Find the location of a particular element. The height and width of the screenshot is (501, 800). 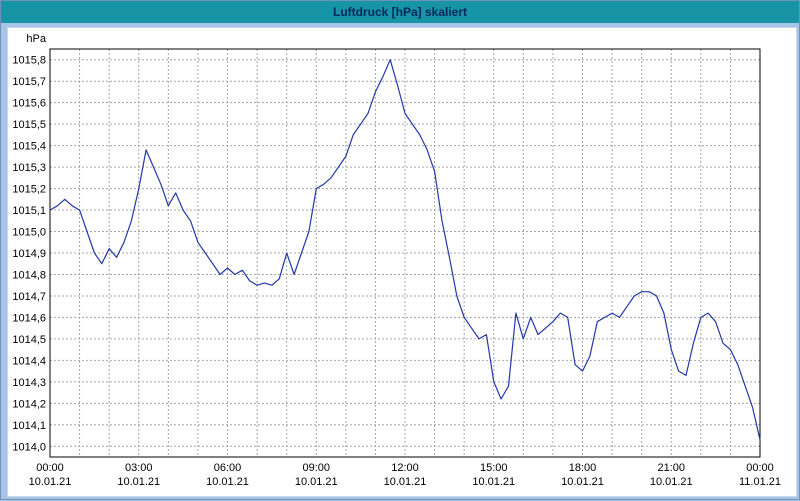

svg-text: 1014,2 is located at coordinates (29, 404).